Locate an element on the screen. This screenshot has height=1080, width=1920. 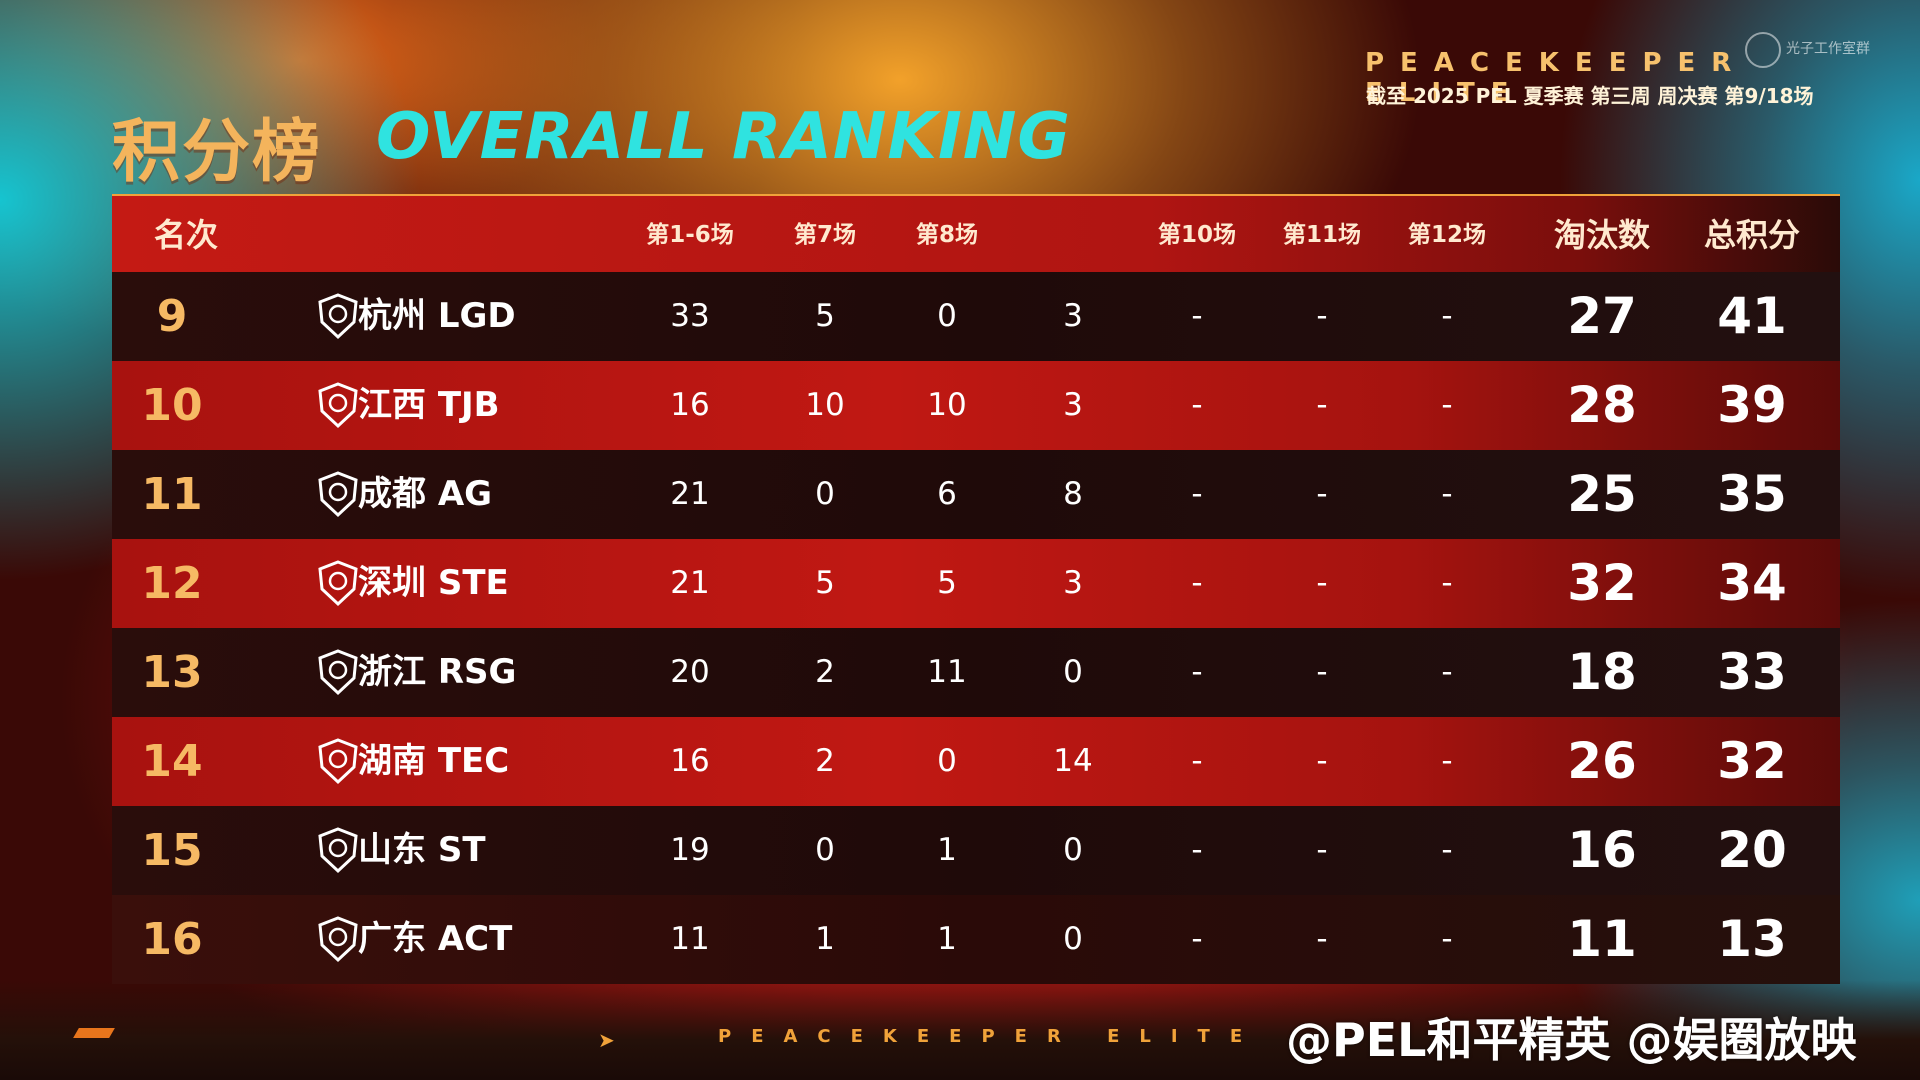
footer-brand: PEACEKEEPER ELITE is located at coordinates (990, 1036).